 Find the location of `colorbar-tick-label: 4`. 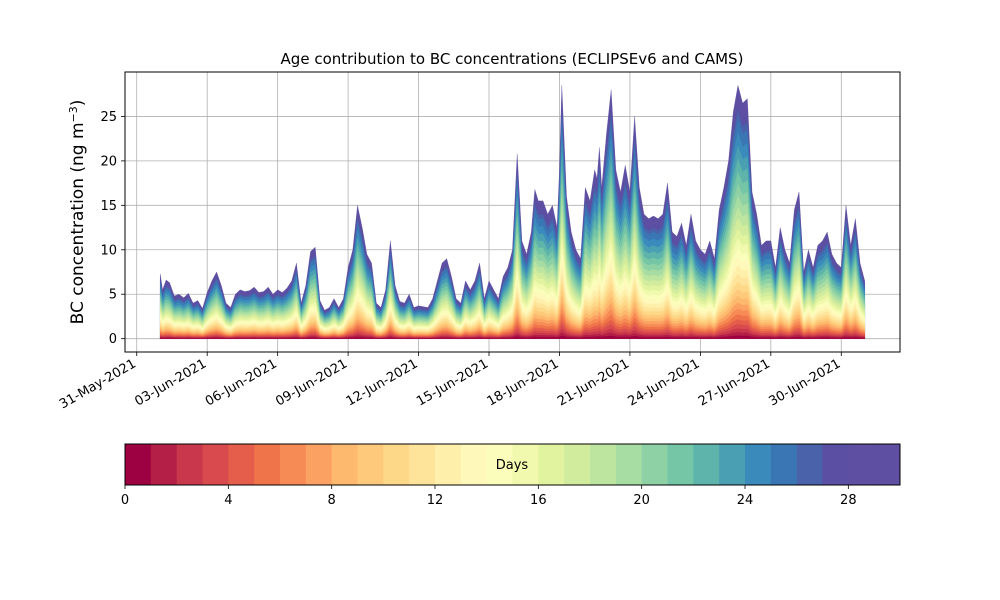

colorbar-tick-label: 4 is located at coordinates (228, 500).